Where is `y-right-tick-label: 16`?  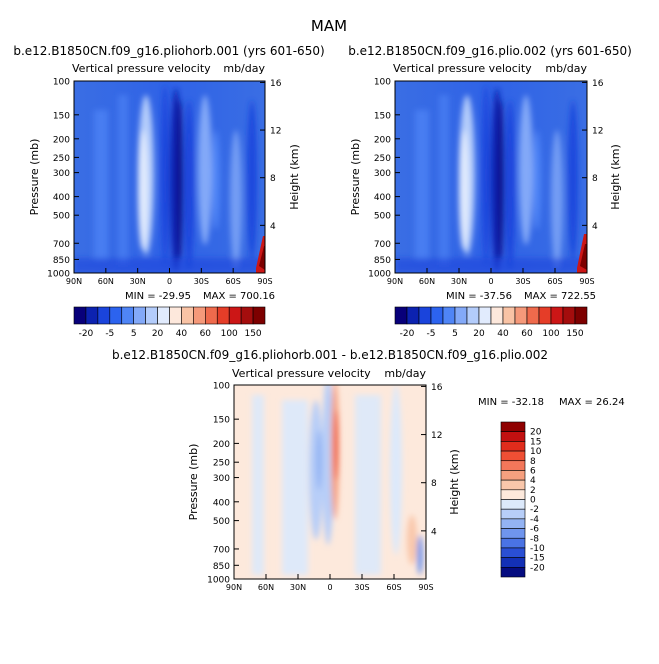 y-right-tick-label: 16 is located at coordinates (437, 388).